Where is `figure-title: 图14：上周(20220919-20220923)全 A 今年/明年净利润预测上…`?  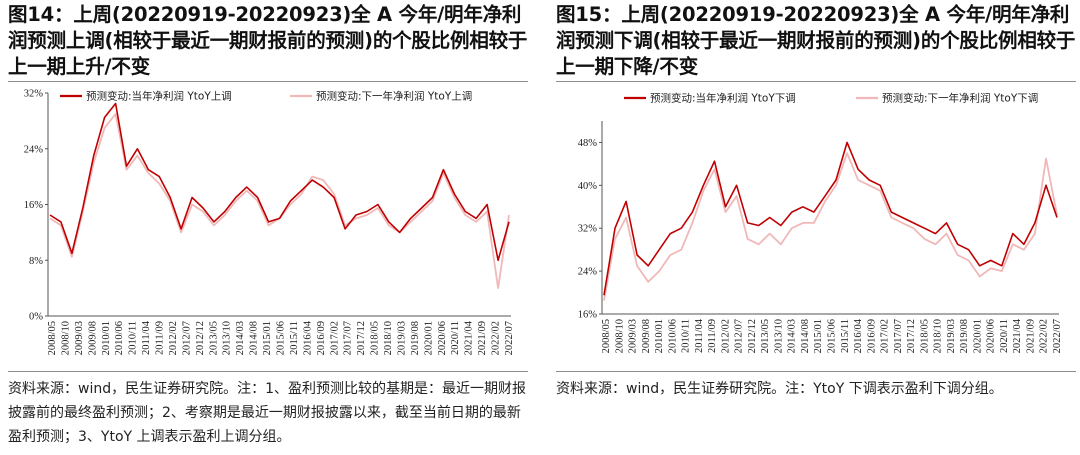 figure-title: 图14：上周(20220919-20220923)全 A 今年/明年净利润预测上… is located at coordinates (268, 40).